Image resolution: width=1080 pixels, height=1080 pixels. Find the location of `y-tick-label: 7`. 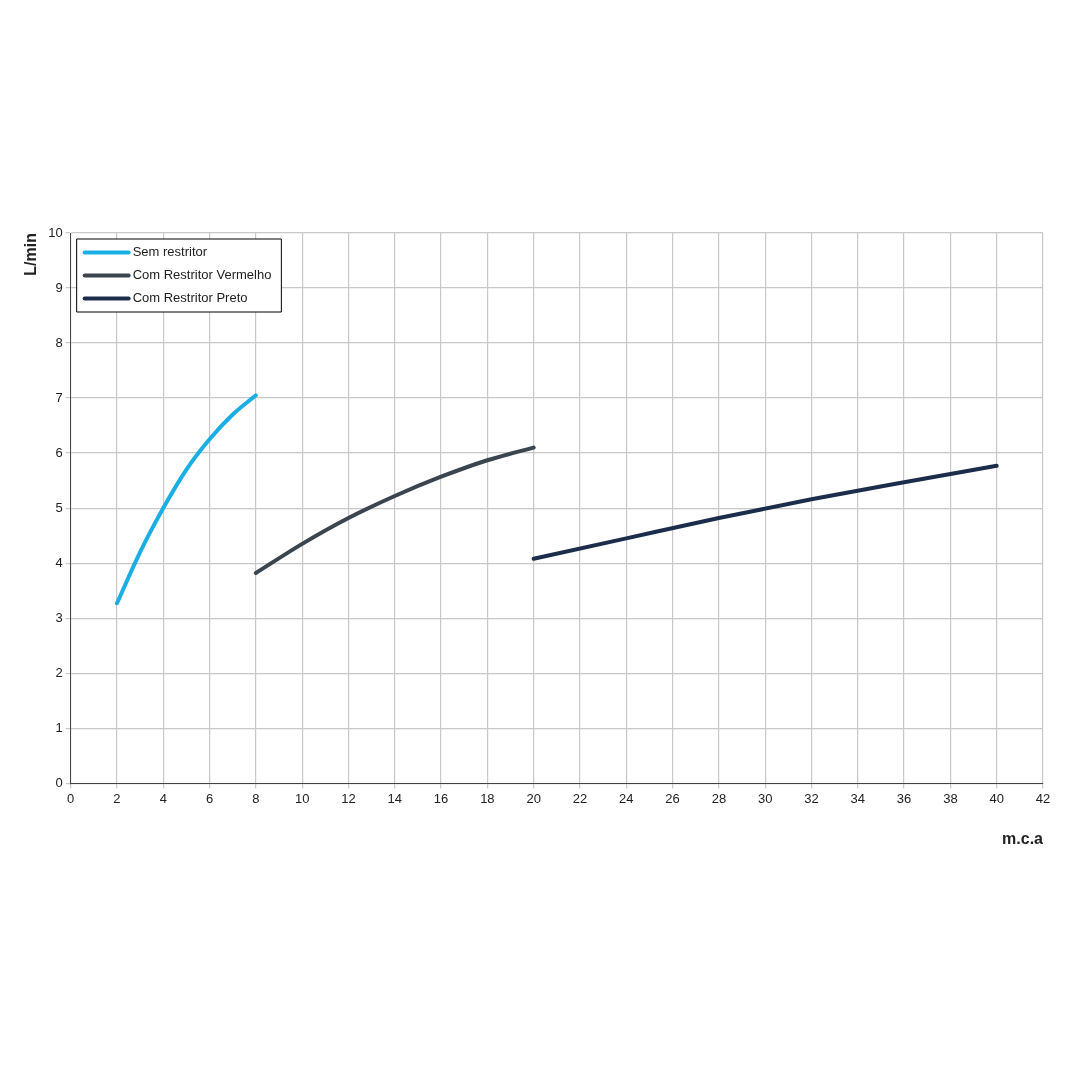

y-tick-label: 7 is located at coordinates (59, 397).